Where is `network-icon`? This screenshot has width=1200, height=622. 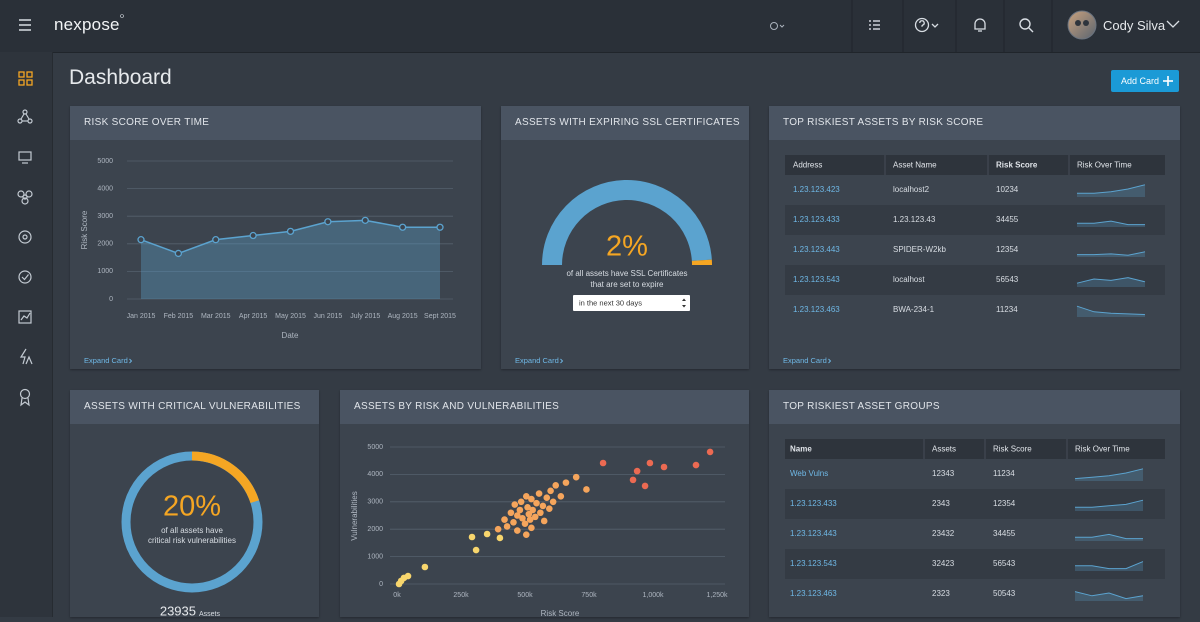
network-icon is located at coordinates (25, 116).